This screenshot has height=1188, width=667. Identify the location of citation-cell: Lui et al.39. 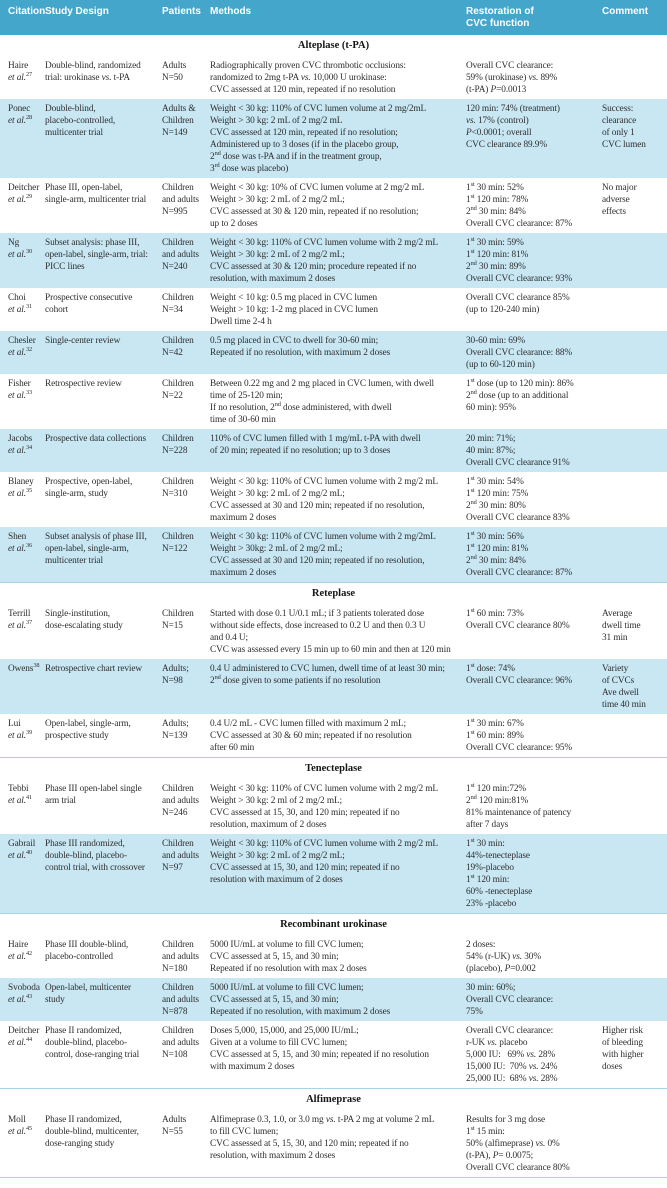
(20, 730).